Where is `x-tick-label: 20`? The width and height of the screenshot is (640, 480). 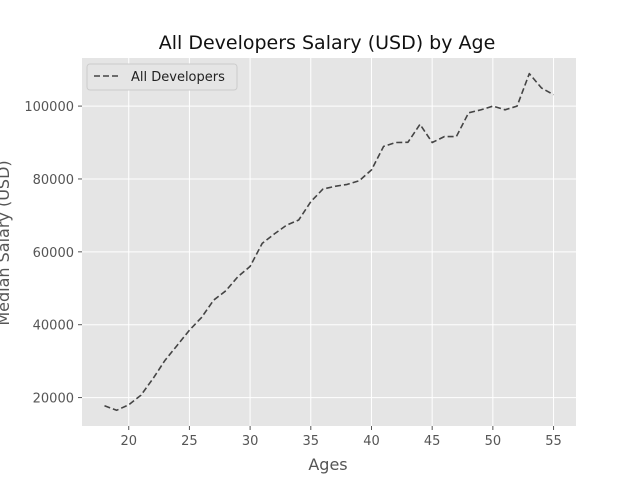 x-tick-label: 20 is located at coordinates (128, 441).